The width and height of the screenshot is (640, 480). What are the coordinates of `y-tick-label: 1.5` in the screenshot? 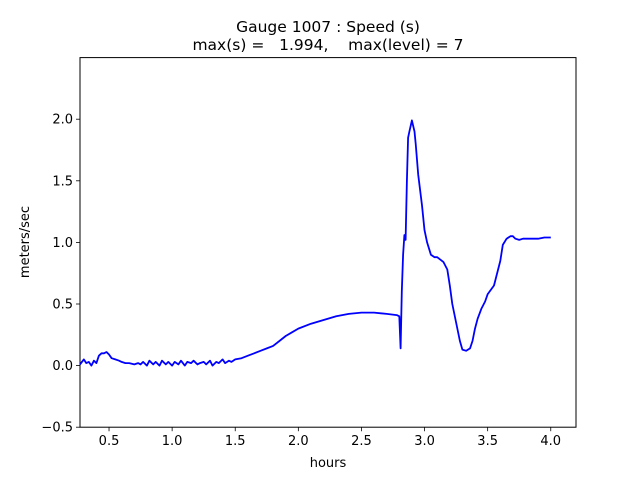 It's located at (62, 181).